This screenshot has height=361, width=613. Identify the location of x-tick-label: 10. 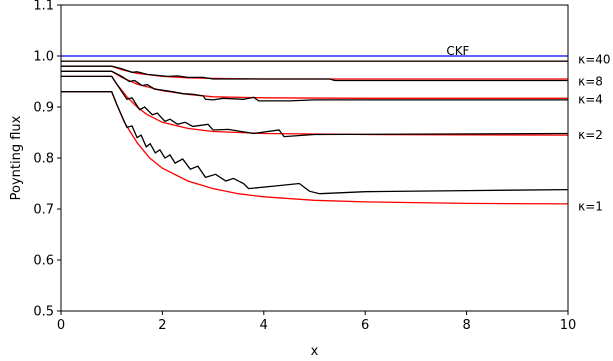
(568, 325).